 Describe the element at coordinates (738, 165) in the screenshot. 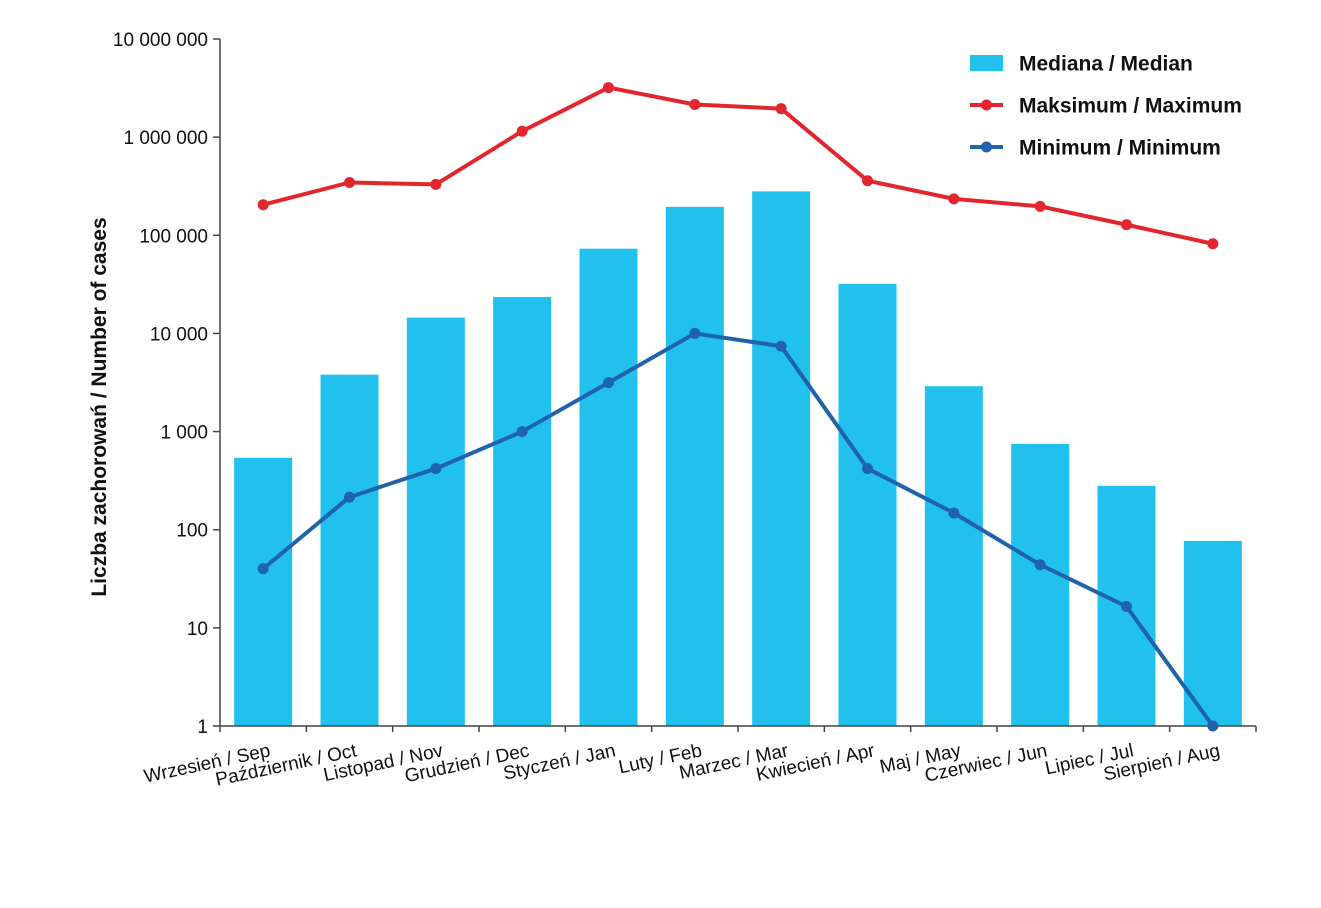

I see `line-maximum` at that location.